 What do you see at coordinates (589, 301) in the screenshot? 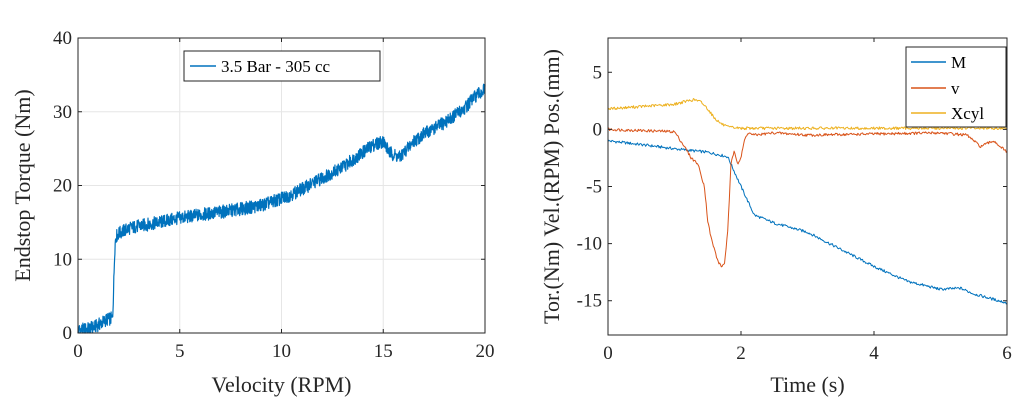
I see `right-y-tick-label-4: -15` at bounding box center [589, 301].